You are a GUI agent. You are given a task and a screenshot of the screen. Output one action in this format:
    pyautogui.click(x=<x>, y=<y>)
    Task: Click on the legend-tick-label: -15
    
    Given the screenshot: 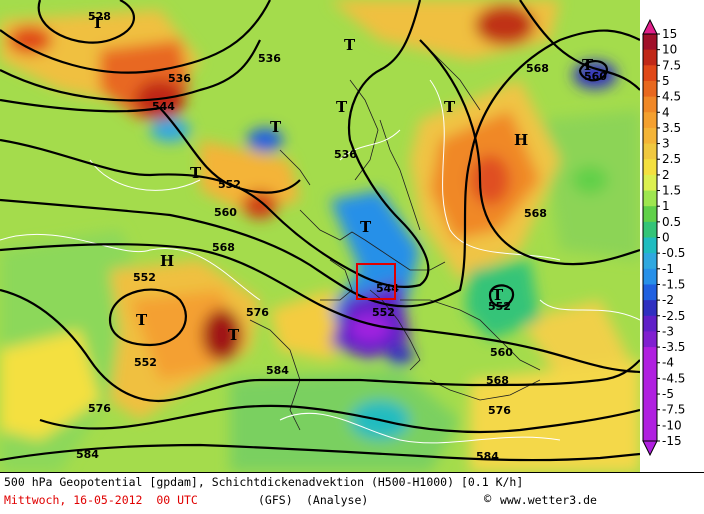 What is the action you would take?
    pyautogui.click(x=672, y=441)
    